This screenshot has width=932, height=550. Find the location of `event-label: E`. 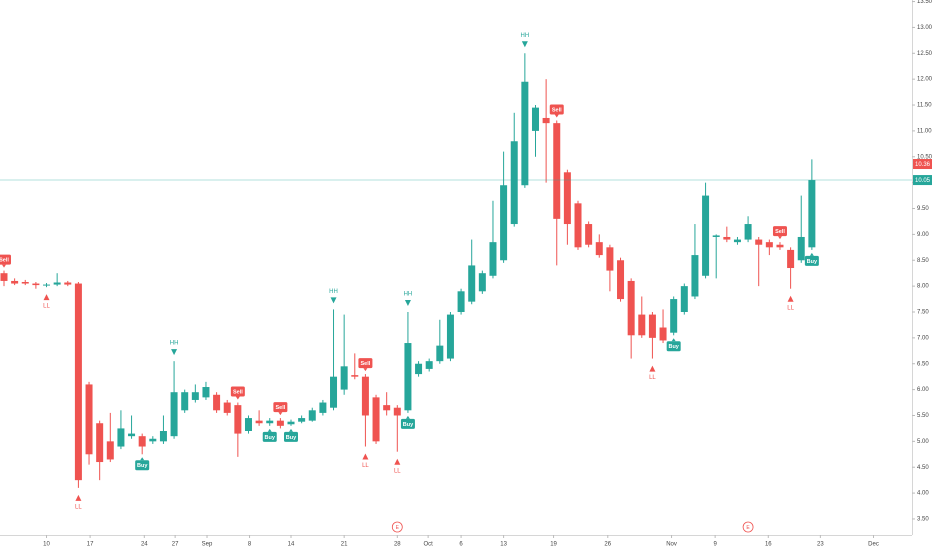

event-label: E is located at coordinates (398, 528).